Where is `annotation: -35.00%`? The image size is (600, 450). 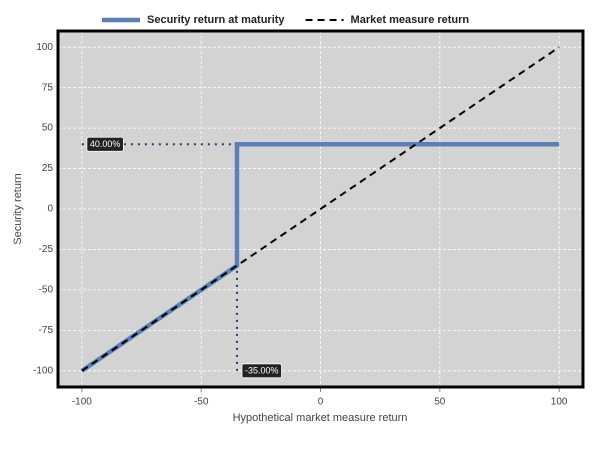
annotation: -35.00% is located at coordinates (261, 371).